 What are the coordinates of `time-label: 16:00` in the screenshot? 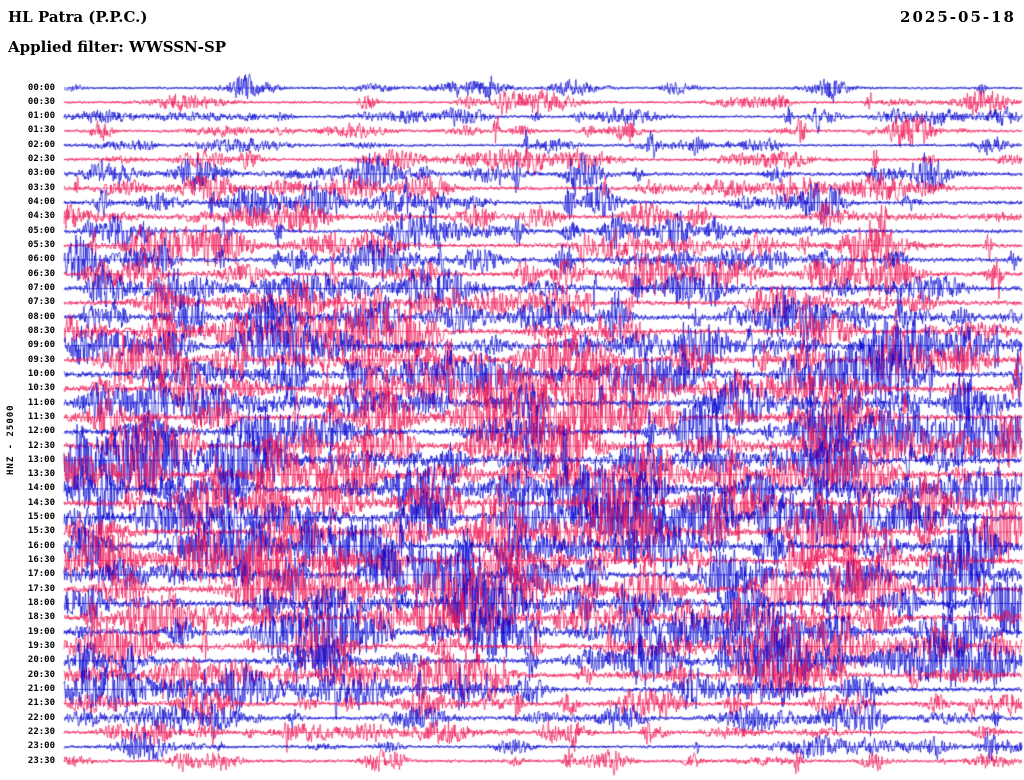 It's located at (41, 545).